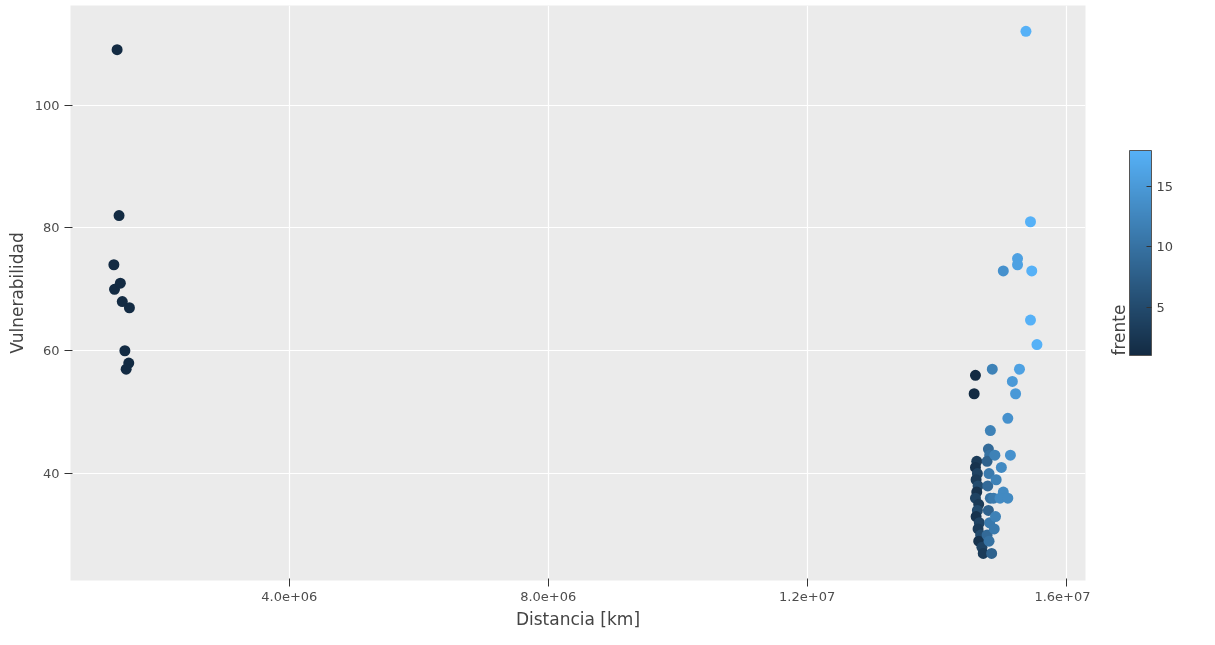  What do you see at coordinates (548, 596) in the screenshot?
I see `x-tick-label: 8.0e+06` at bounding box center [548, 596].